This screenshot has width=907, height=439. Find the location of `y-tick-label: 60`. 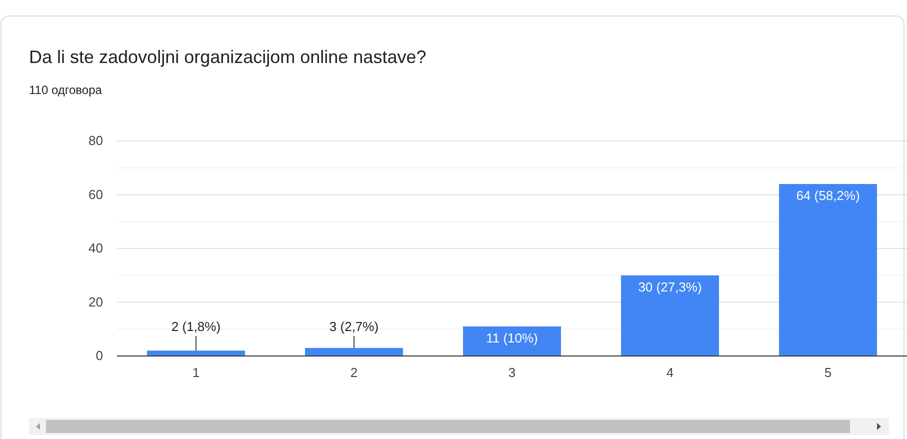

y-tick-label: 60 is located at coordinates (95, 194).